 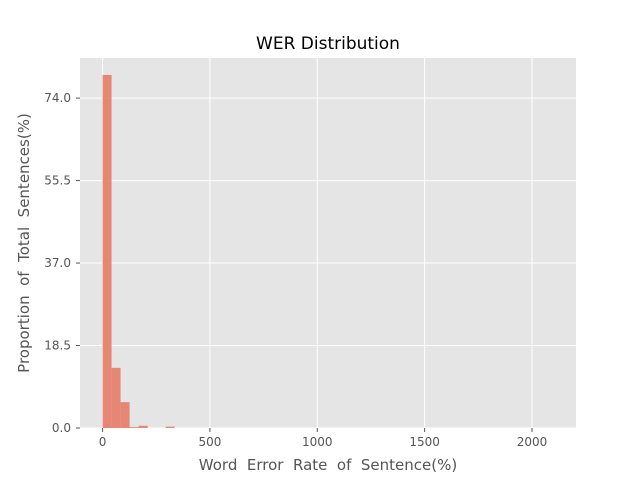 What do you see at coordinates (328, 465) in the screenshot?
I see `x-axis-label: Word Error Rate of Sentence(%)` at bounding box center [328, 465].